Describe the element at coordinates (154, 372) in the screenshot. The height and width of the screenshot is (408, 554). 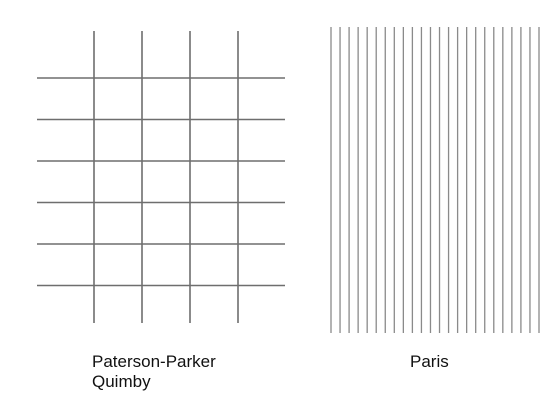
I see `paterson-parker-quimby-label: Paterson-Parker Quimby` at that location.